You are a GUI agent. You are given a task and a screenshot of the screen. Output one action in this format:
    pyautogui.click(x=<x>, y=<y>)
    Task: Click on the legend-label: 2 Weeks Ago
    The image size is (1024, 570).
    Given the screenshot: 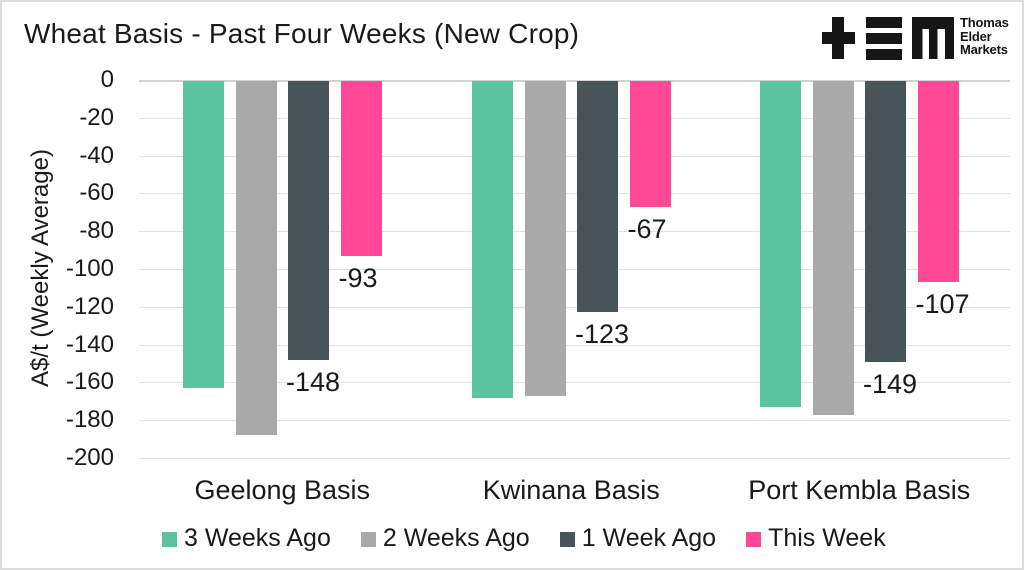 What is the action you would take?
    pyautogui.click(x=456, y=538)
    